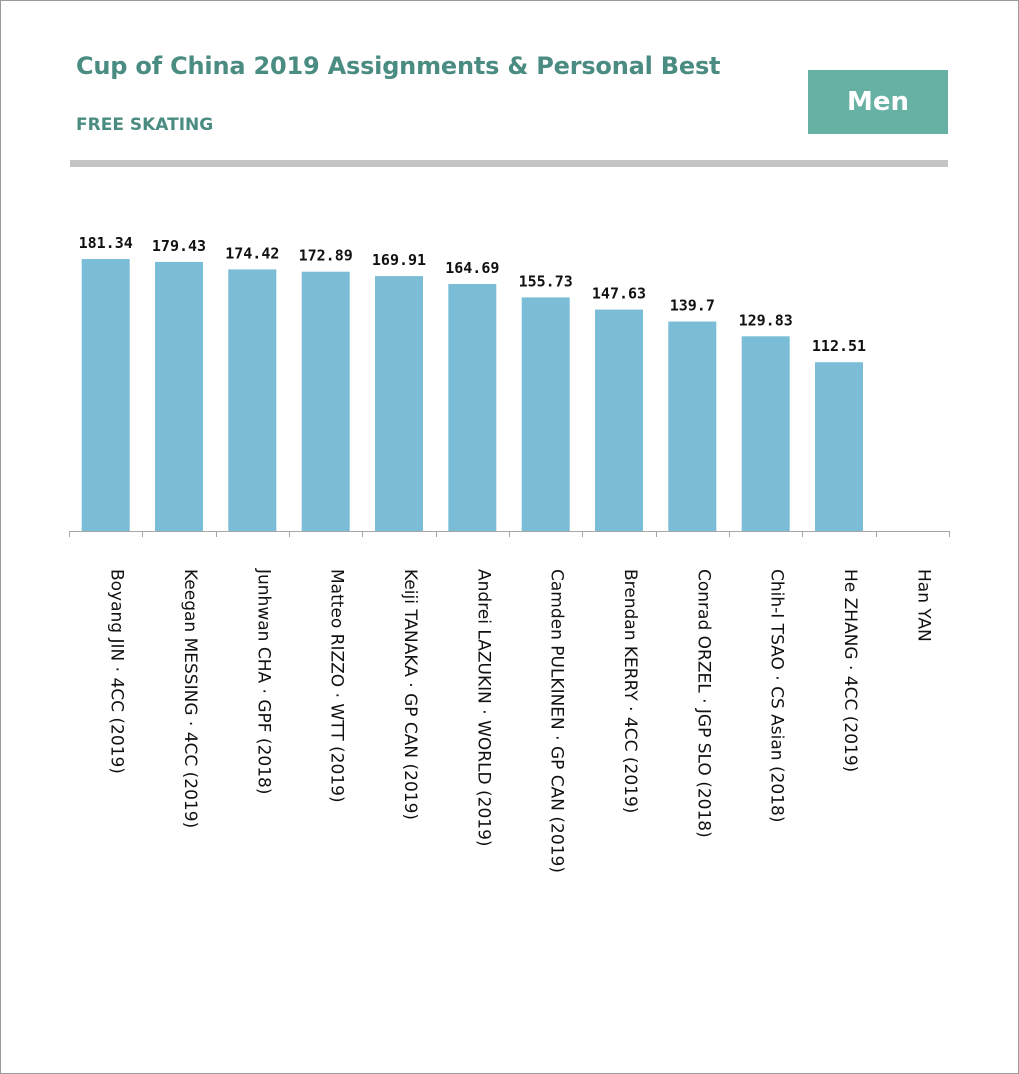 The width and height of the screenshot is (1019, 1074). What do you see at coordinates (839, 346) in the screenshot?
I see `data-label: 112.51` at bounding box center [839, 346].